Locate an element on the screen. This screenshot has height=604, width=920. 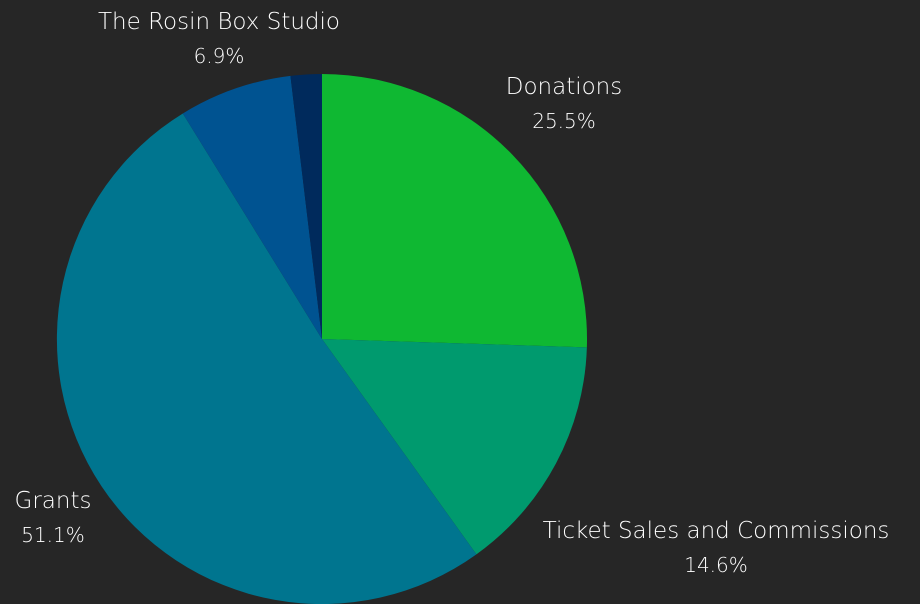
label-rosin-box-studio: The Rosin Box Studio 6.9% is located at coordinates (219, 38).